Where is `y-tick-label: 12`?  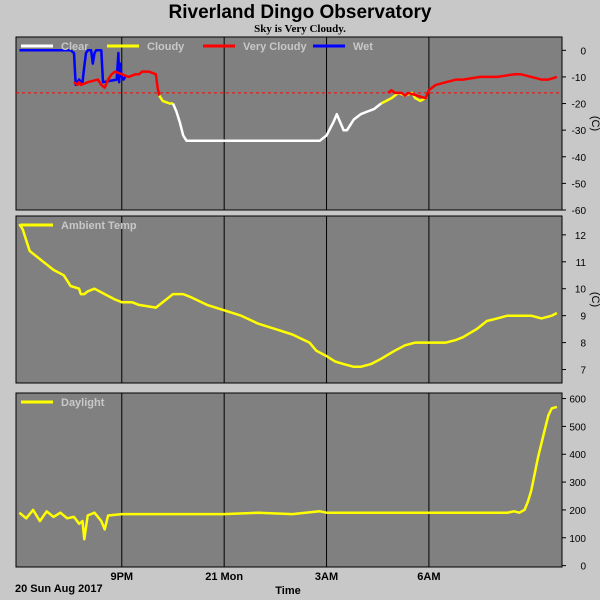 y-tick-label: 12 is located at coordinates (581, 236).